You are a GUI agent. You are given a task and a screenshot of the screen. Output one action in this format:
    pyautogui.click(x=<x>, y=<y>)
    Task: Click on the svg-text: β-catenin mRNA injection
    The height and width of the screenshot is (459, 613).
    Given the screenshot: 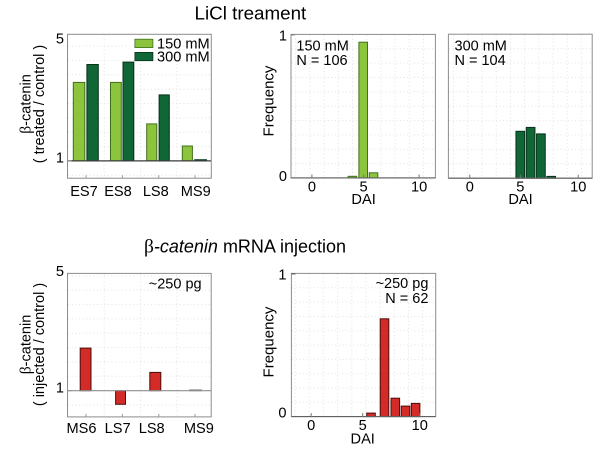 What is the action you would take?
    pyautogui.click(x=245, y=247)
    